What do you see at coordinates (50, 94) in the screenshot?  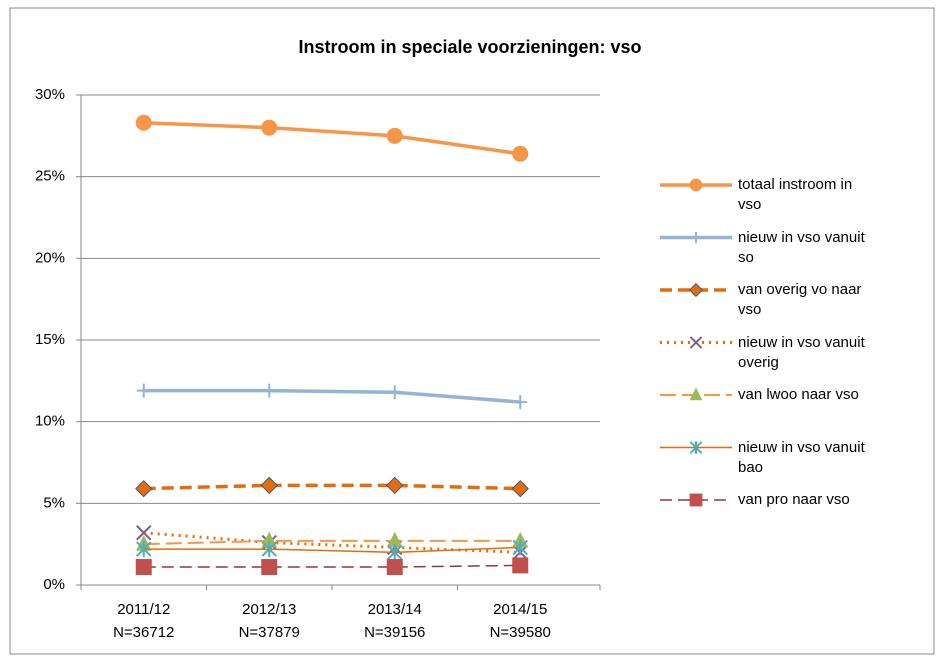 I see `y-tick-label: 30%` at bounding box center [50, 94].